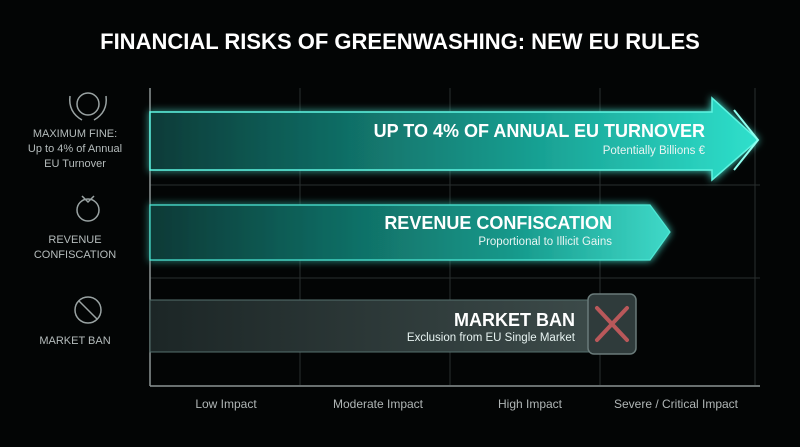 This screenshot has width=800, height=447. Describe the element at coordinates (378, 404) in the screenshot. I see `x-axis-label: Moderate Impact` at that location.